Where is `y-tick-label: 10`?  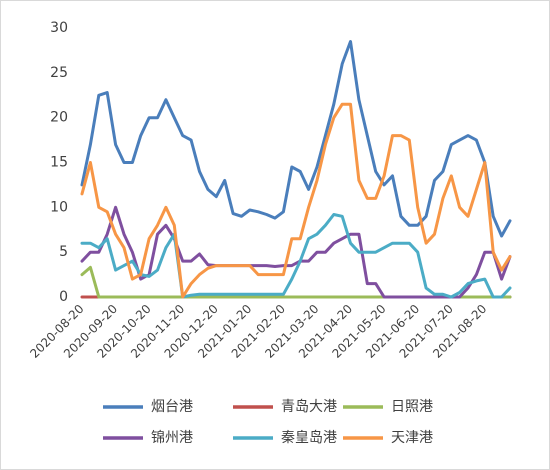 y-tick-label: 10 is located at coordinates (59, 207).